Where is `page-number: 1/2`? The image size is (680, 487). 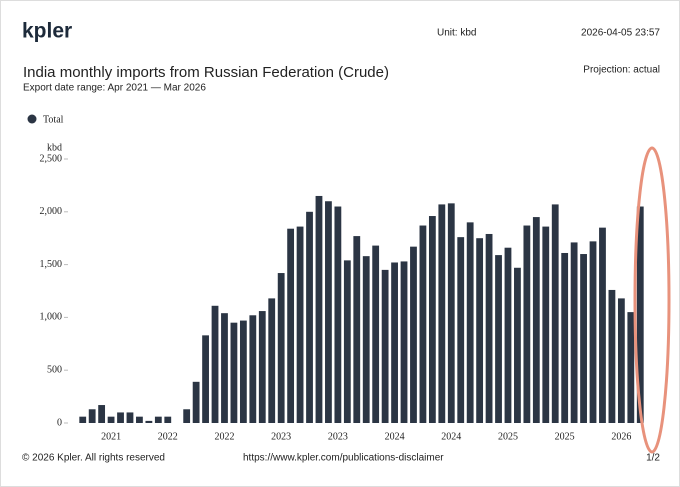 page-number: 1/2 is located at coordinates (653, 458).